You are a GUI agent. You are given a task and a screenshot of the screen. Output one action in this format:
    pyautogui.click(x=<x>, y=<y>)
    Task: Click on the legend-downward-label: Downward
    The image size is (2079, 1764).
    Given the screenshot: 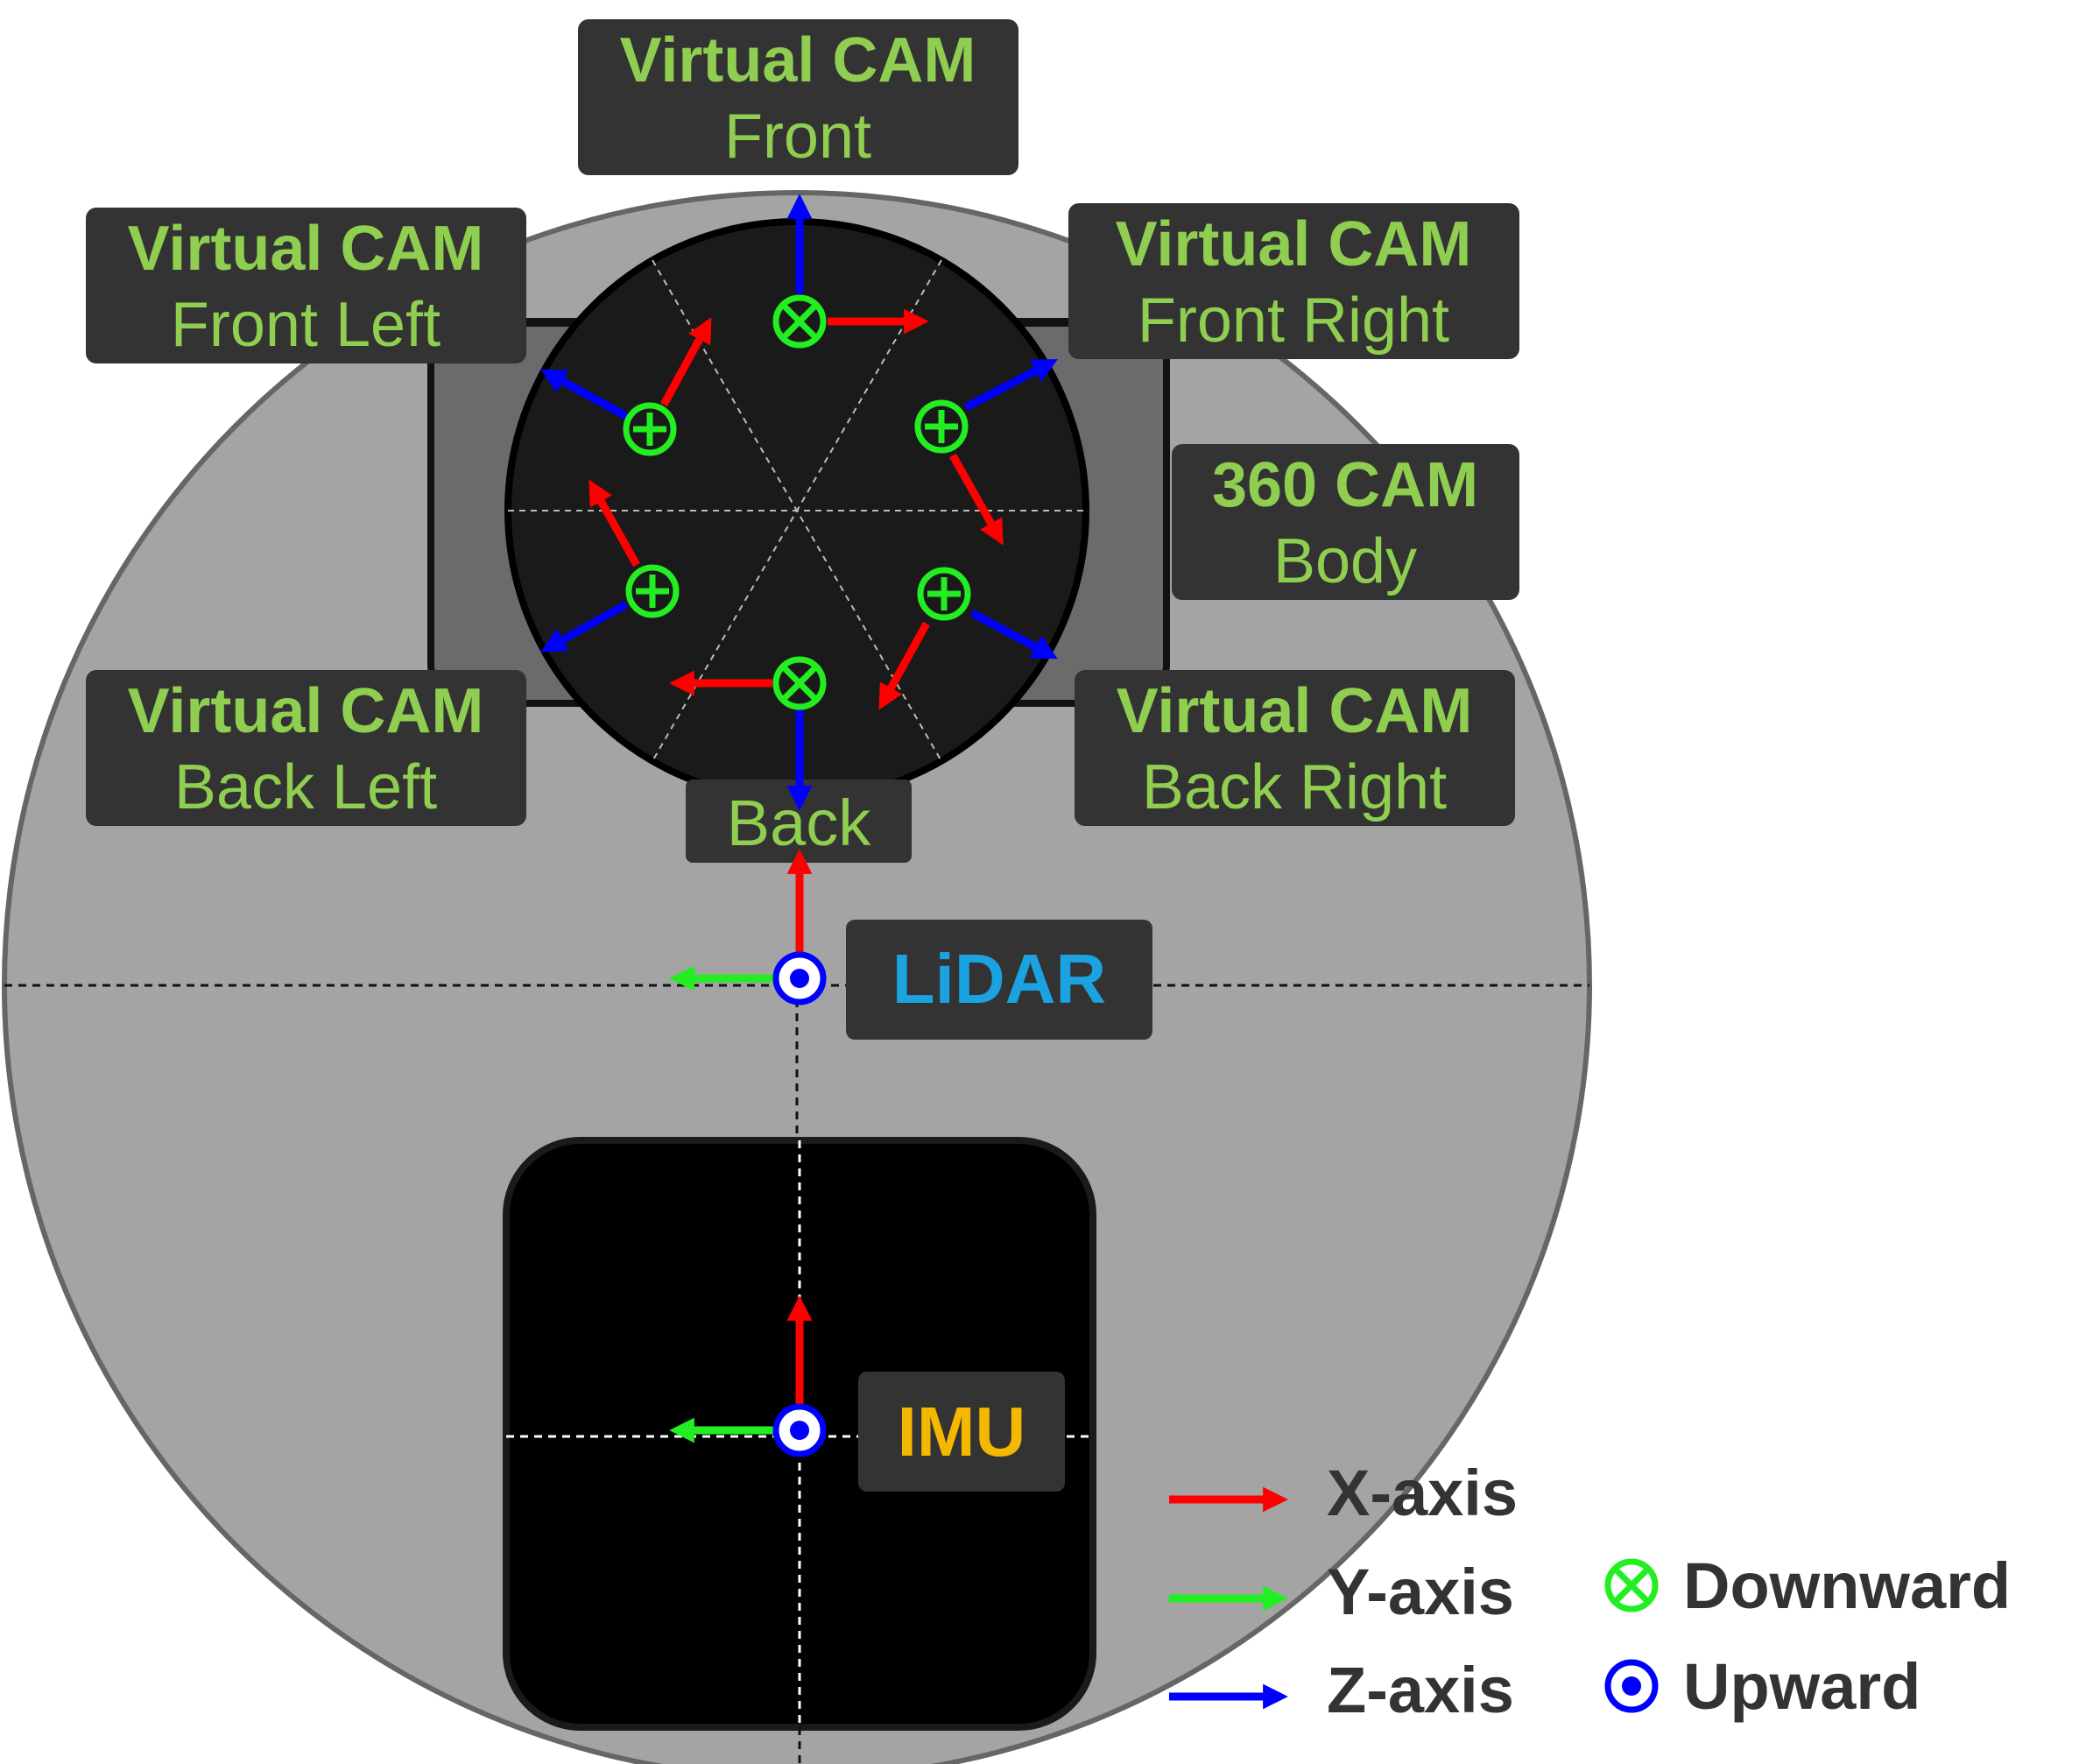 What is the action you would take?
    pyautogui.click(x=1847, y=1585)
    